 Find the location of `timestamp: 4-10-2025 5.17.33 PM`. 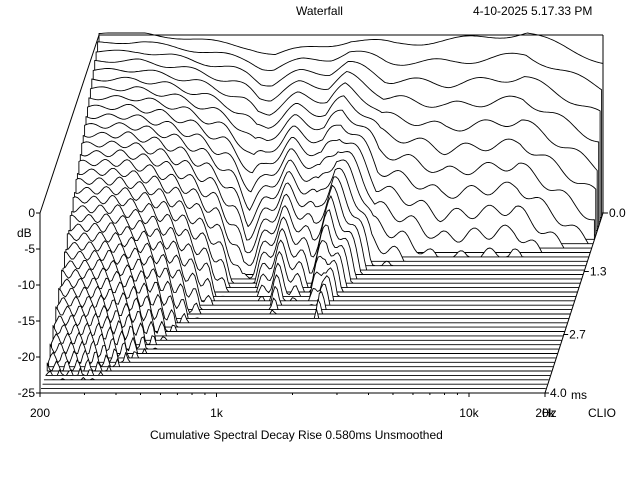

timestamp: 4-10-2025 5.17.33 PM is located at coordinates (532, 11).